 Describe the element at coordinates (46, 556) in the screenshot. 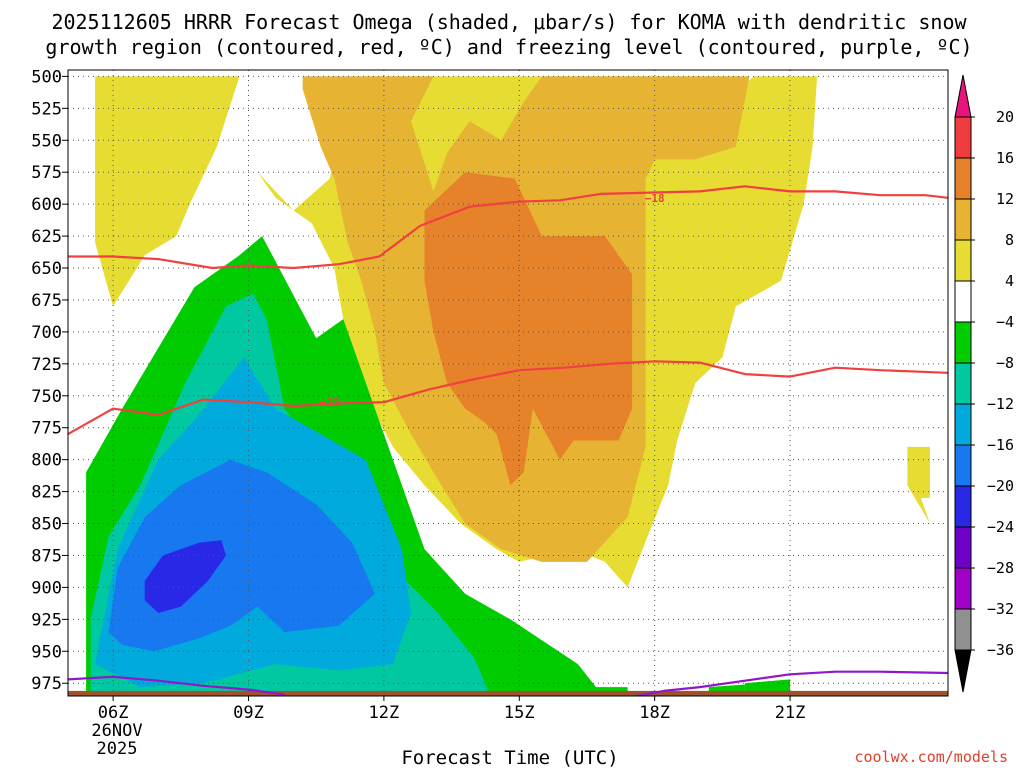

I see `y-tick-label: 875` at that location.